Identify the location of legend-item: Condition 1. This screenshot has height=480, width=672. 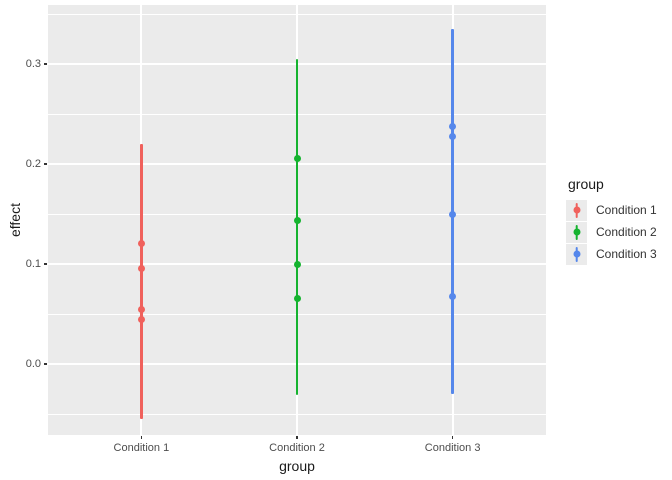
(611, 210).